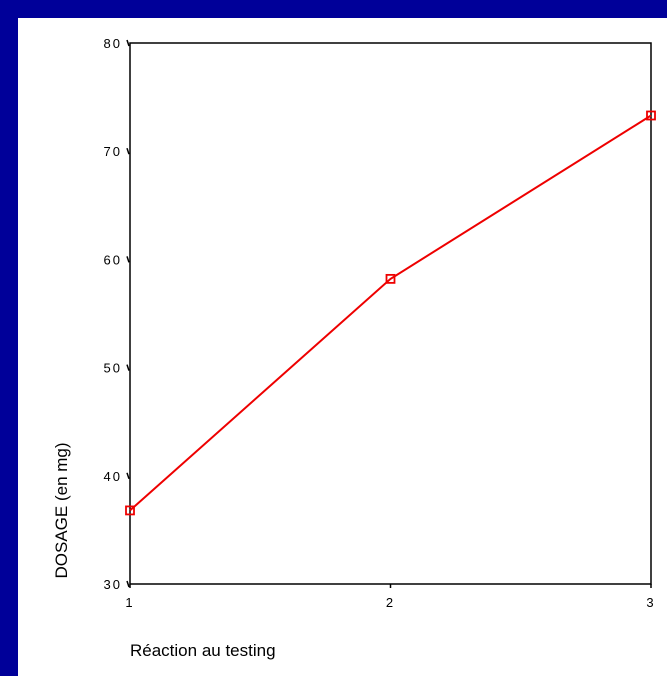  Describe the element at coordinates (129, 602) in the screenshot. I see `x-tick-label: 1` at that location.